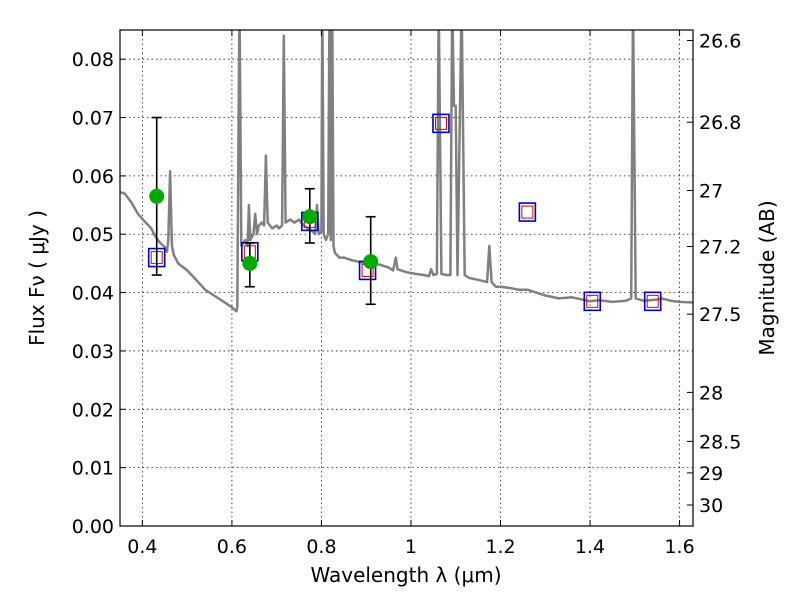 The height and width of the screenshot is (600, 800). What do you see at coordinates (720, 42) in the screenshot?
I see `y2-tick-label: 26.6` at bounding box center [720, 42].